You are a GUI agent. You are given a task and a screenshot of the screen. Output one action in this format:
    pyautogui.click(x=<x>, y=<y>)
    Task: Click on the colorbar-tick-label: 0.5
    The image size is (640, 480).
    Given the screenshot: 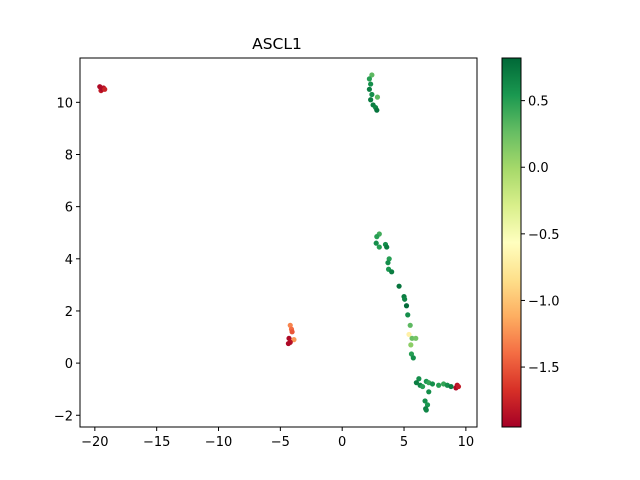 What is the action you would take?
    pyautogui.click(x=538, y=102)
    